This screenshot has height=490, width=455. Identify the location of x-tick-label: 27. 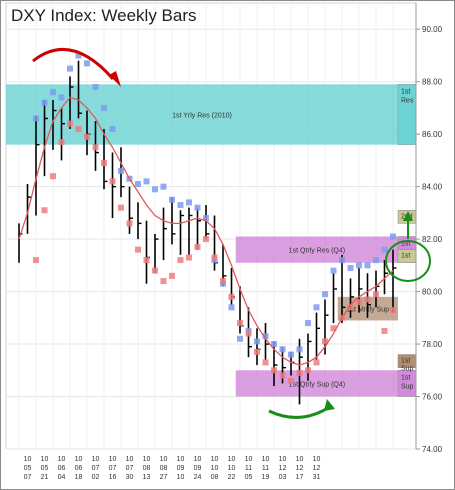
(164, 477).